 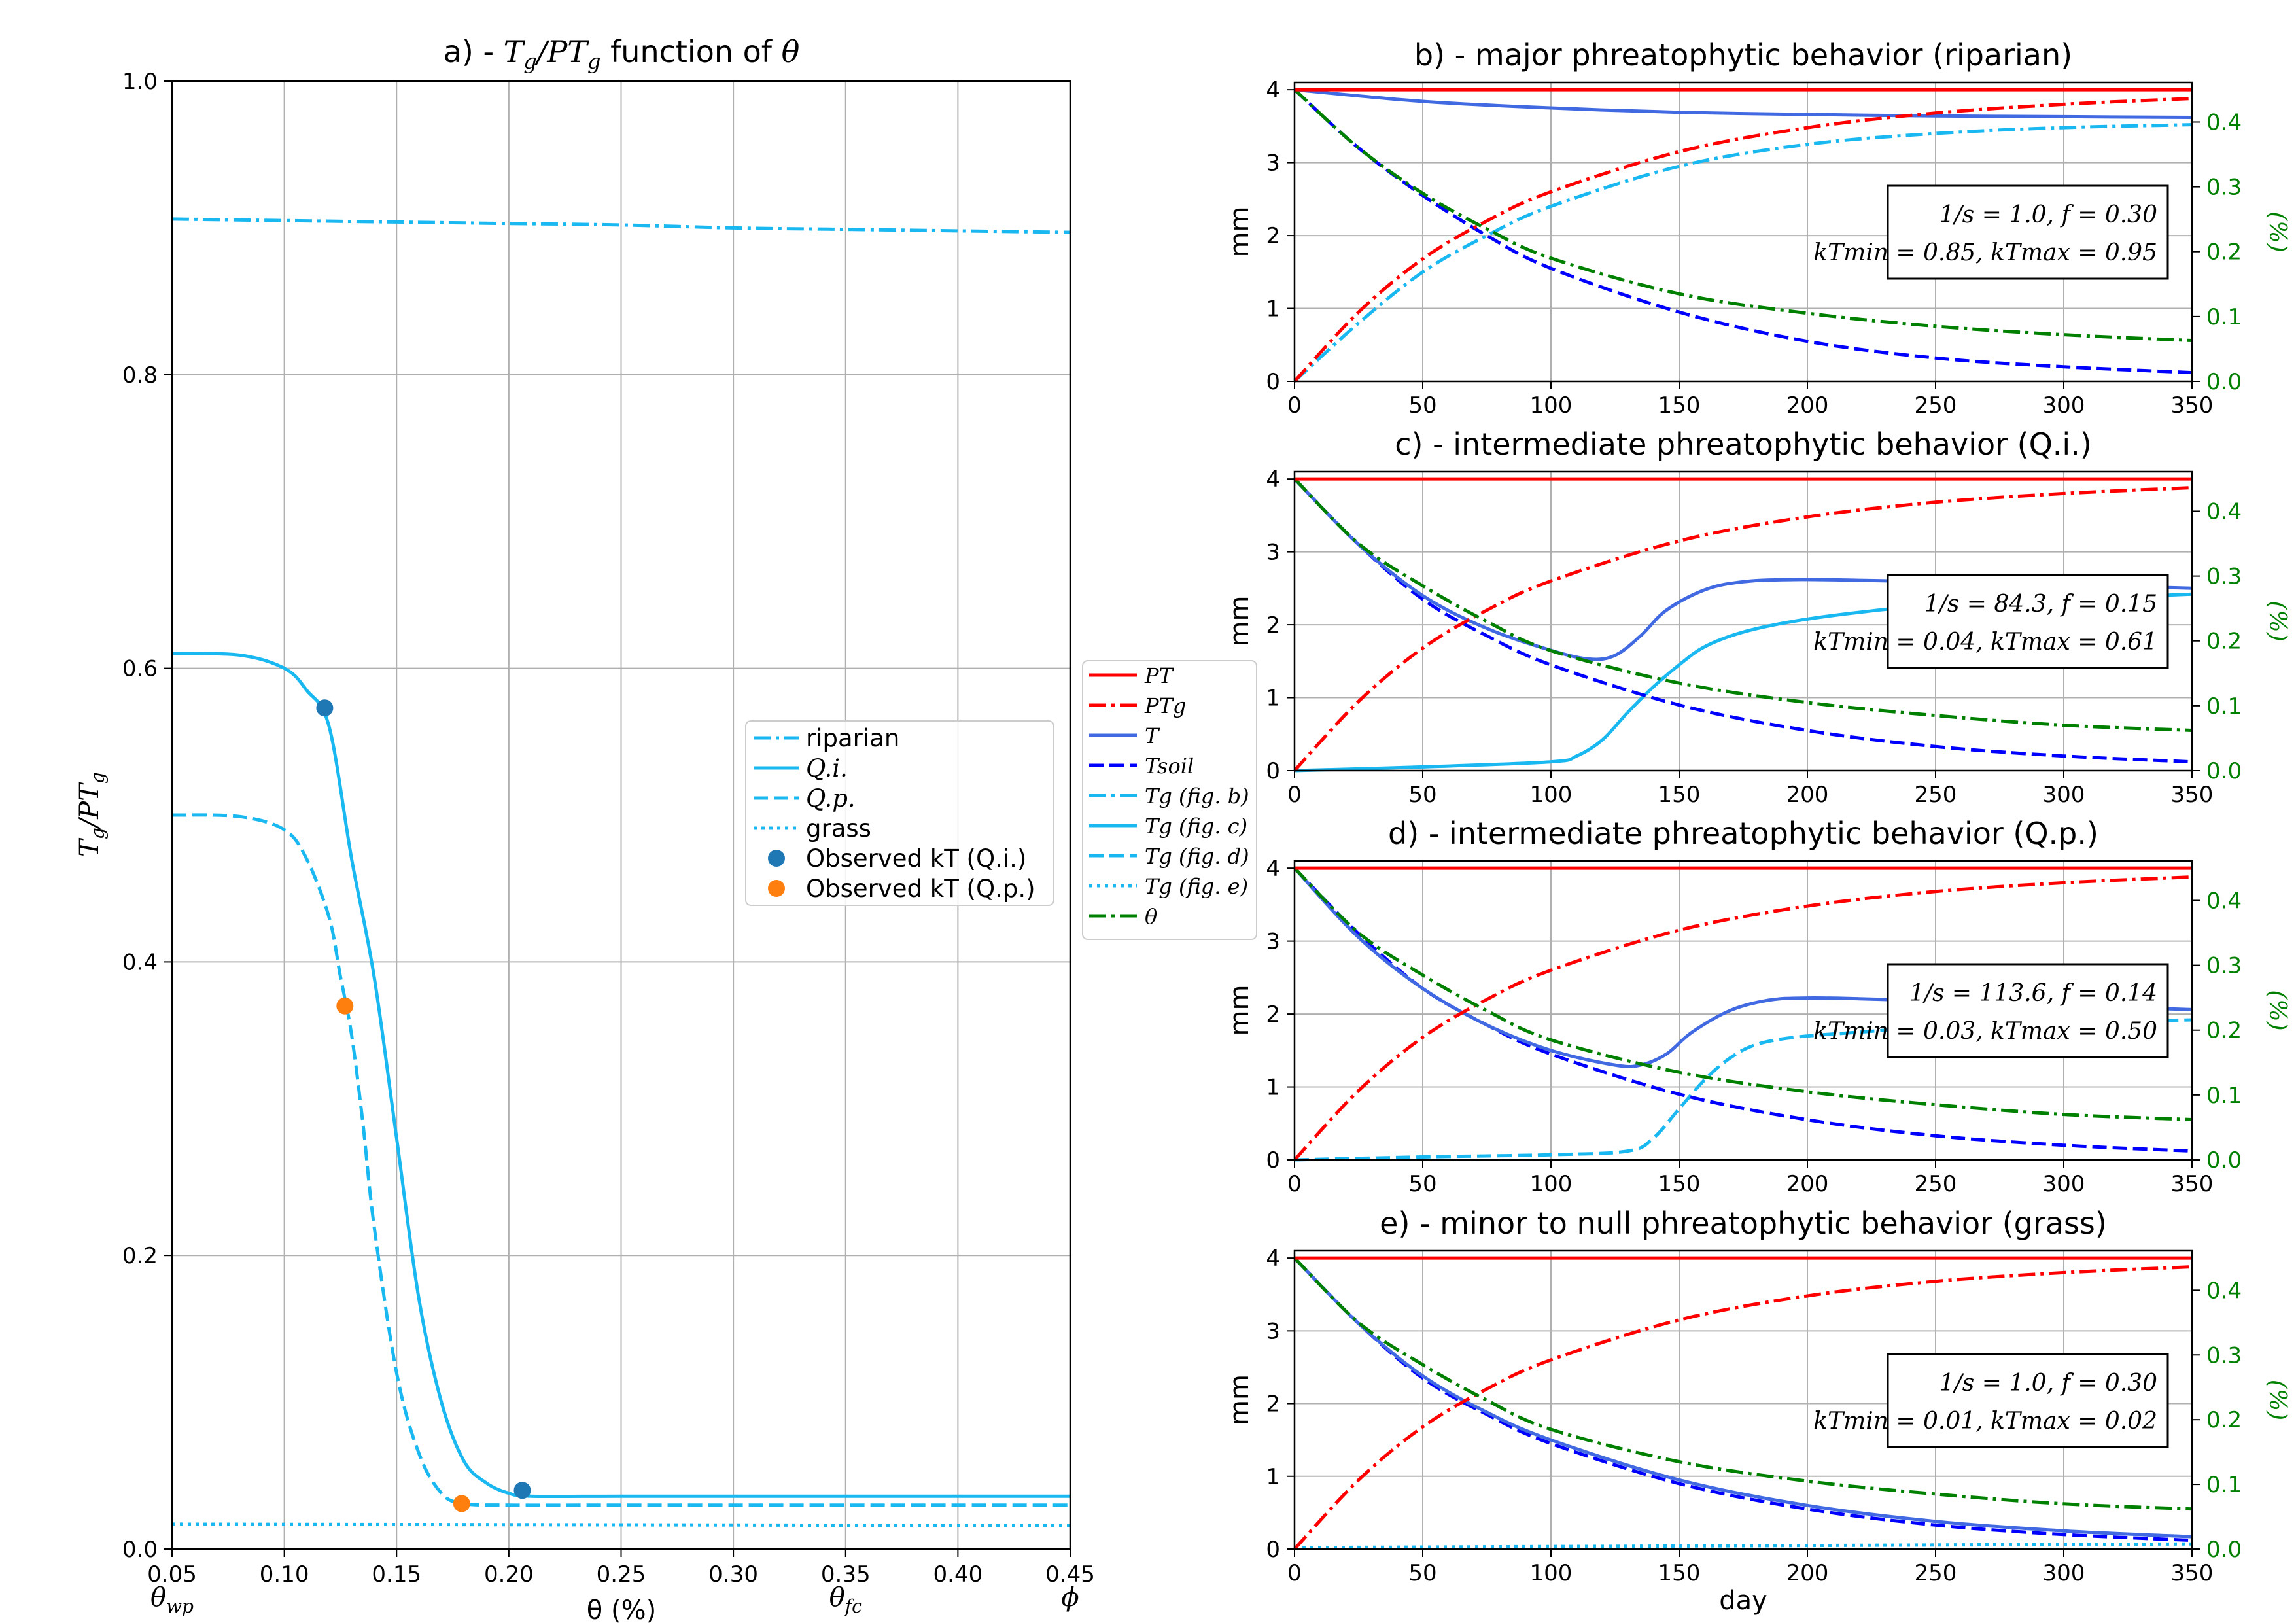 I want to click on annotation-line: kTmin = 0.03, kTmax = 0.50, so click(x=1985, y=1031).